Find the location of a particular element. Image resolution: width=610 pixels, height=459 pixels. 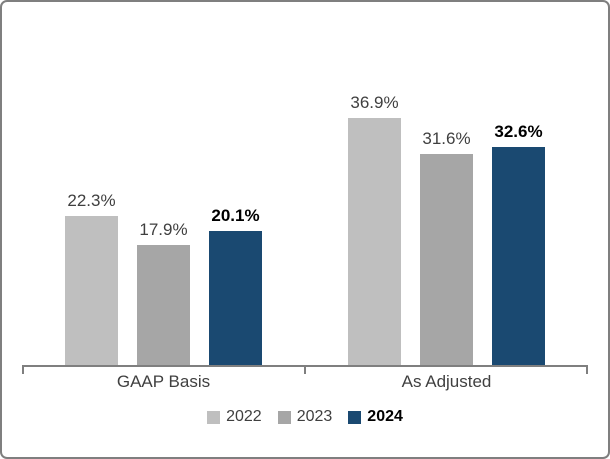

bar-value-label-2022: 36.9% is located at coordinates (374, 102).